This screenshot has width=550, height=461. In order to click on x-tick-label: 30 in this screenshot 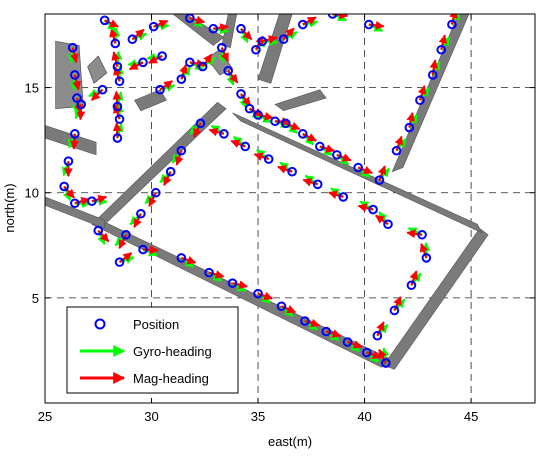, I will do `click(151, 416)`.